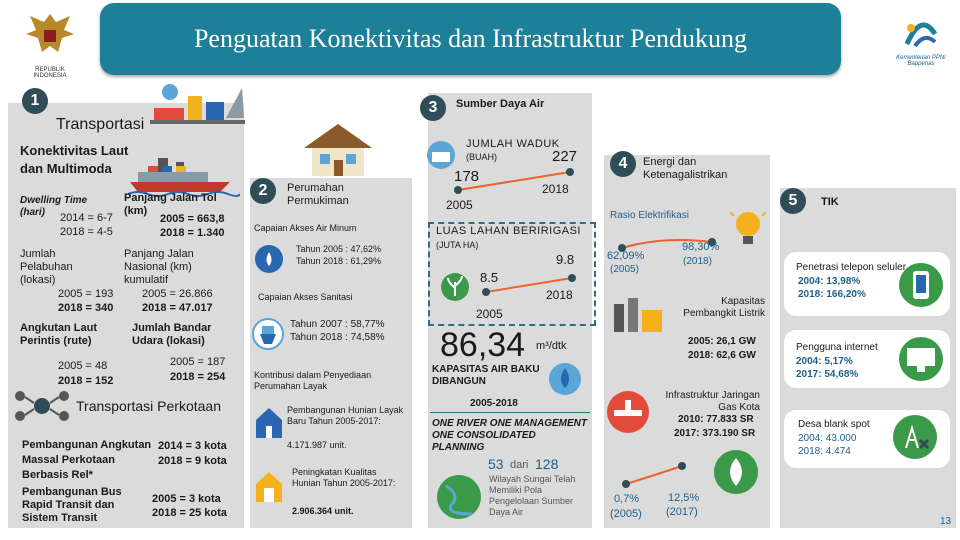  What do you see at coordinates (667, 245) in the screenshot?
I see `rasio-trend-line` at bounding box center [667, 245].